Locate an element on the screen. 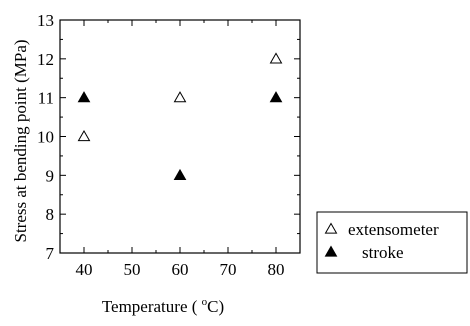 The height and width of the screenshot is (326, 470). legend-items: extensometer stroke is located at coordinates (381, 241).